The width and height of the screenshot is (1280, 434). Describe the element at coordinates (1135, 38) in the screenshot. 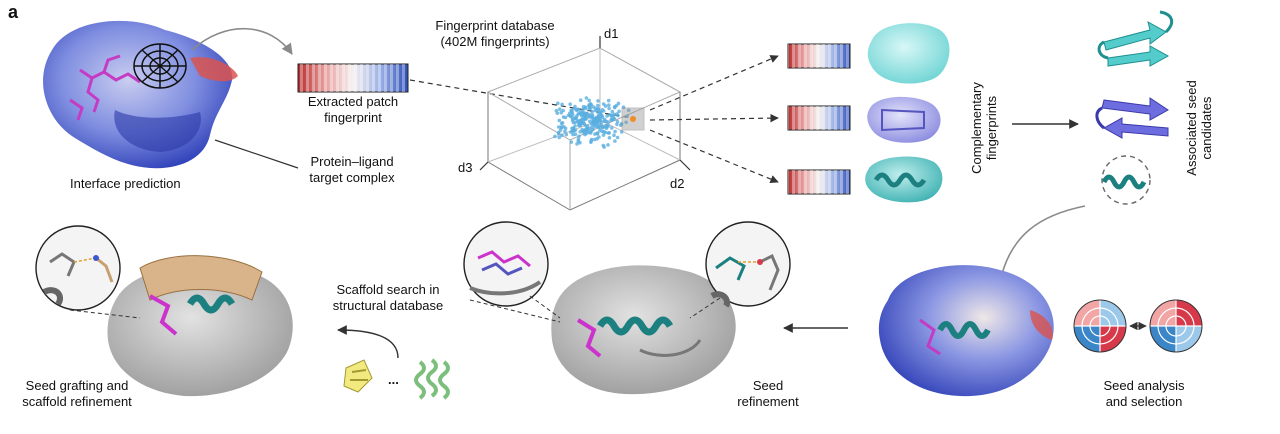

I see `seed-beta-hairpin-cyan` at that location.